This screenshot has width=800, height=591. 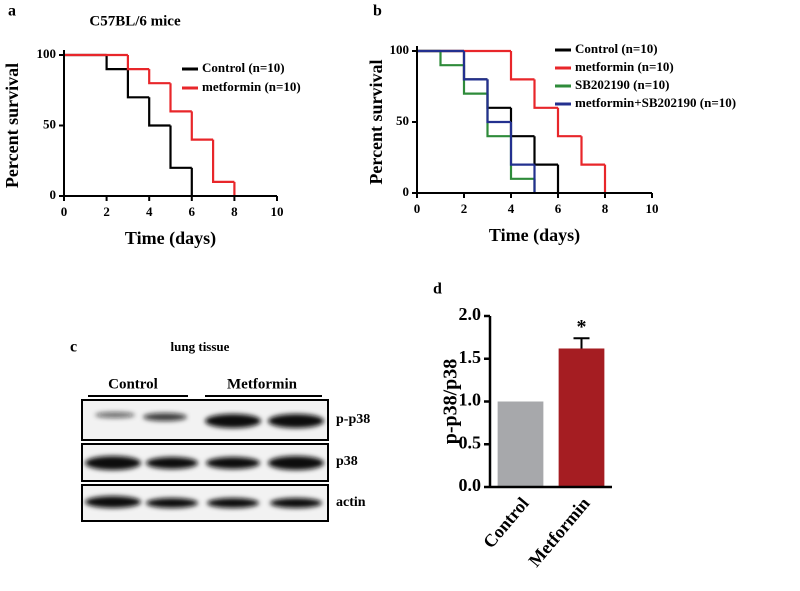 What do you see at coordinates (506, 522) in the screenshot?
I see `x-tick-label: Control` at bounding box center [506, 522].